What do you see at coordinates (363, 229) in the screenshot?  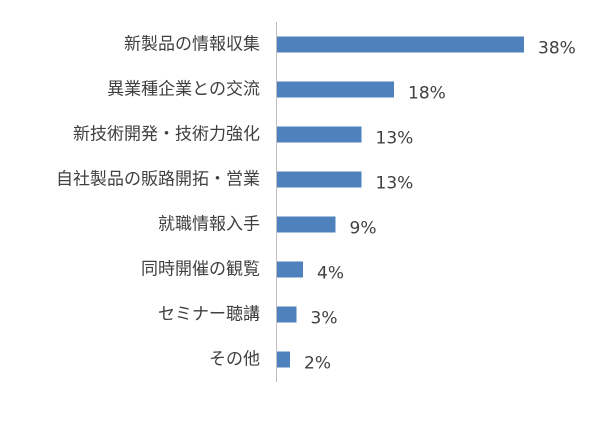 I see `data-label: 9%` at bounding box center [363, 229].